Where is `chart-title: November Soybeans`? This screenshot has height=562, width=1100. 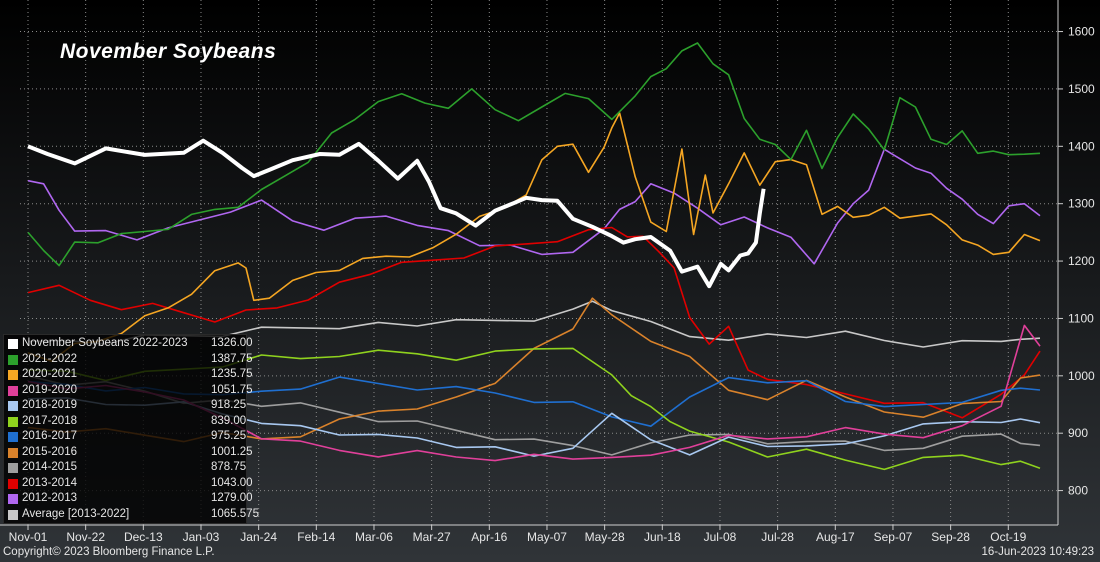 chart-title: November Soybeans is located at coordinates (168, 51).